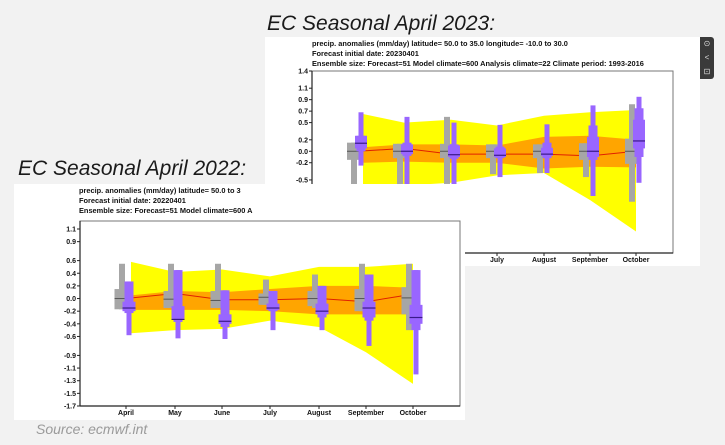 The image size is (725, 445). I want to click on y-tick-label: 0.6, so click(71, 261).